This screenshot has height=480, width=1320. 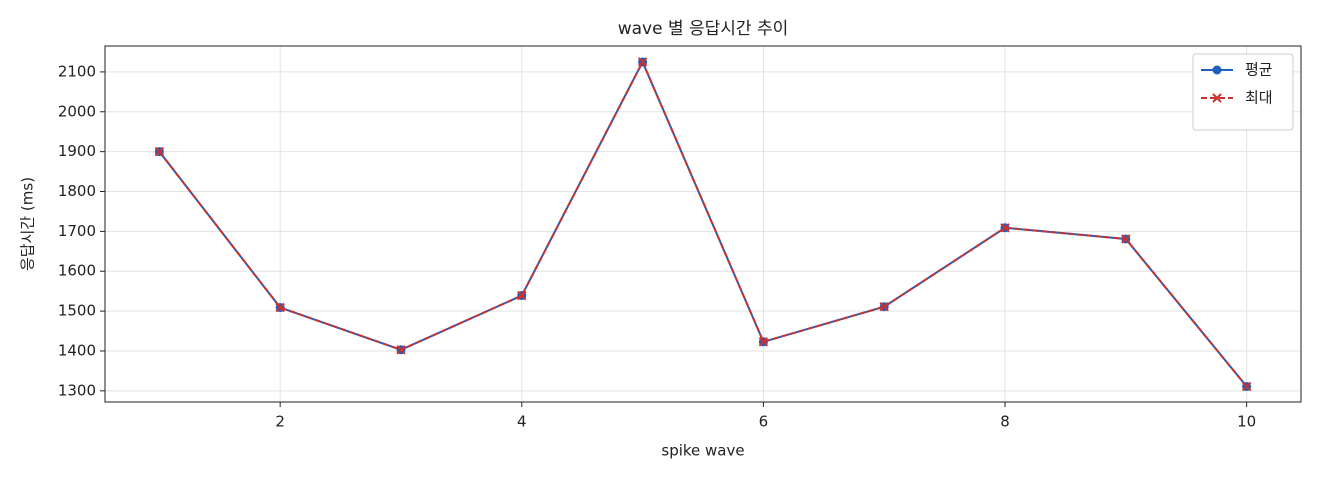 What do you see at coordinates (1005, 422) in the screenshot?
I see `x-tick-label: 8` at bounding box center [1005, 422].